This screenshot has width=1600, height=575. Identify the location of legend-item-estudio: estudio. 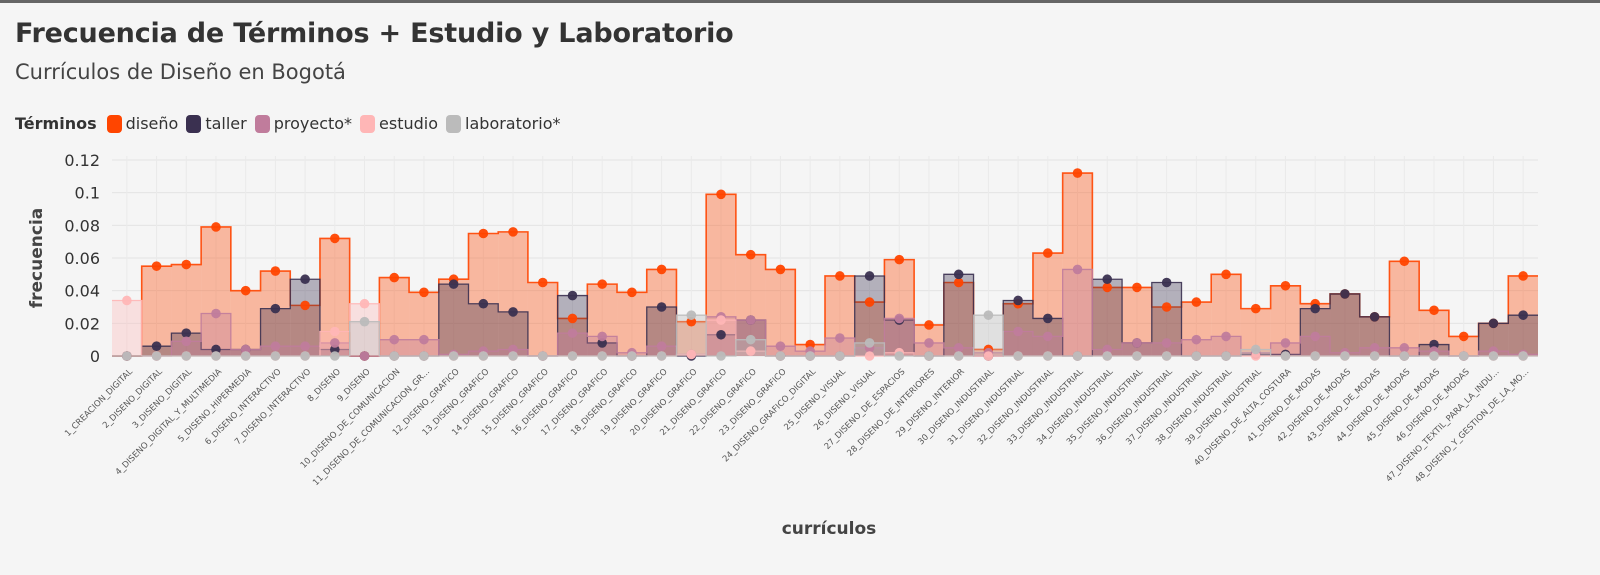
(399, 123).